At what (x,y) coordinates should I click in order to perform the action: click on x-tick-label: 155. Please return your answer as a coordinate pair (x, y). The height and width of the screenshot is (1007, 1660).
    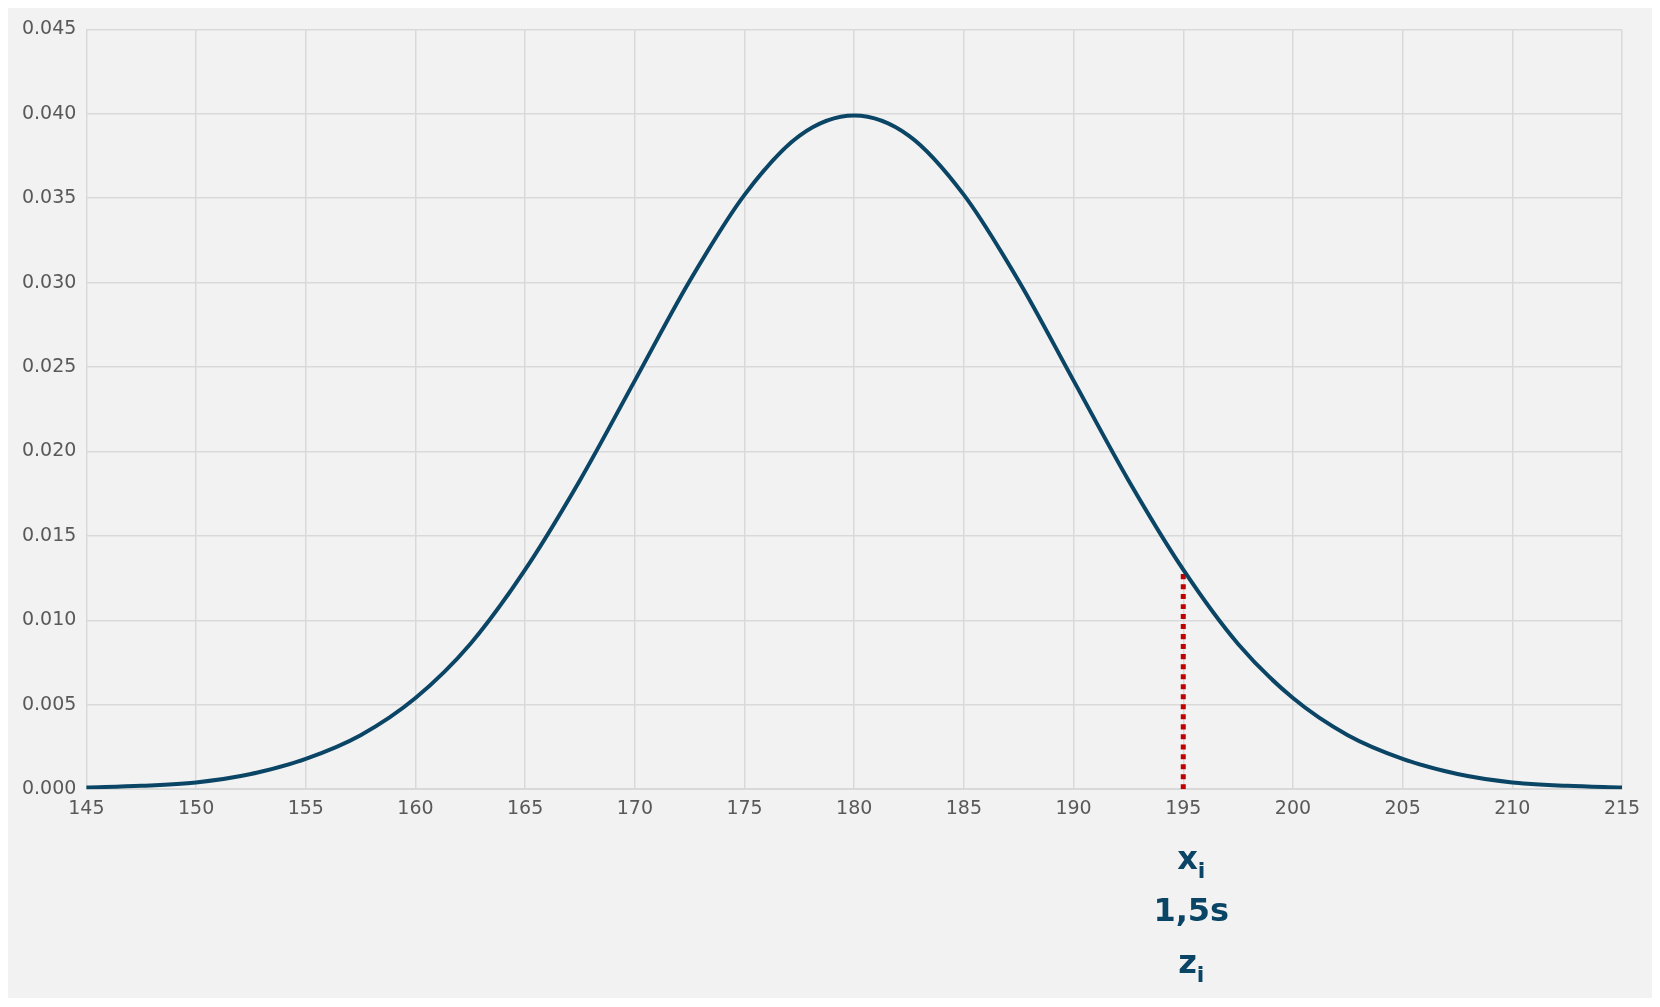
    Looking at the image, I should click on (305, 806).